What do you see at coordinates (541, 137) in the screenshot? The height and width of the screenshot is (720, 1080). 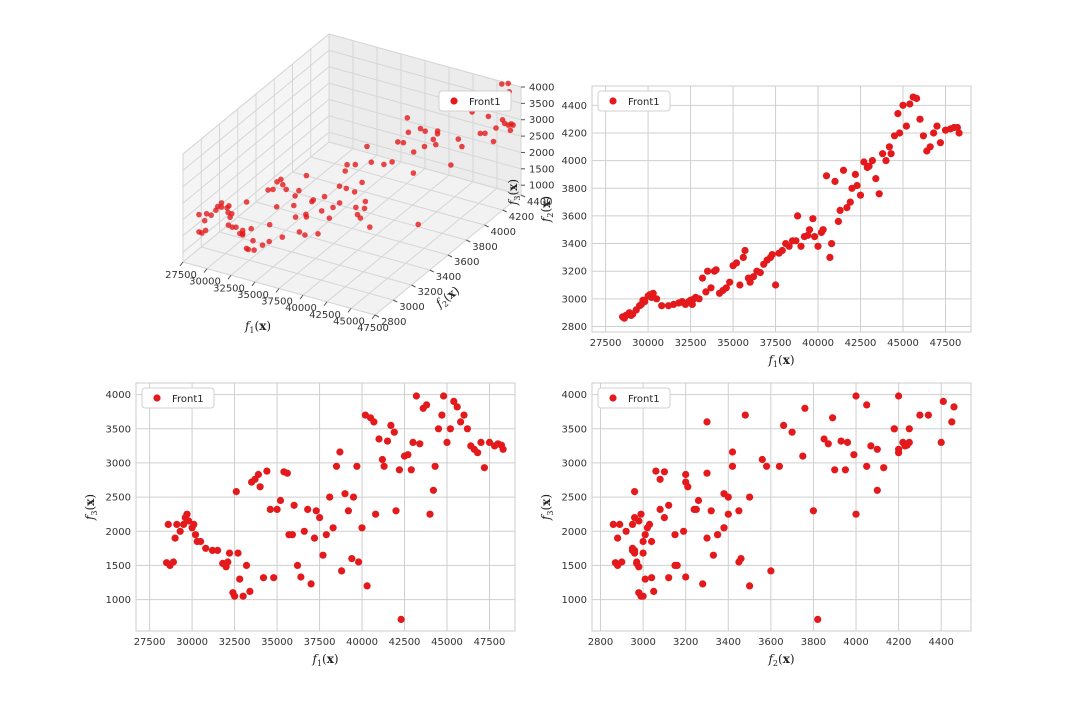 I see `z-tick-label: 2500` at bounding box center [541, 137].